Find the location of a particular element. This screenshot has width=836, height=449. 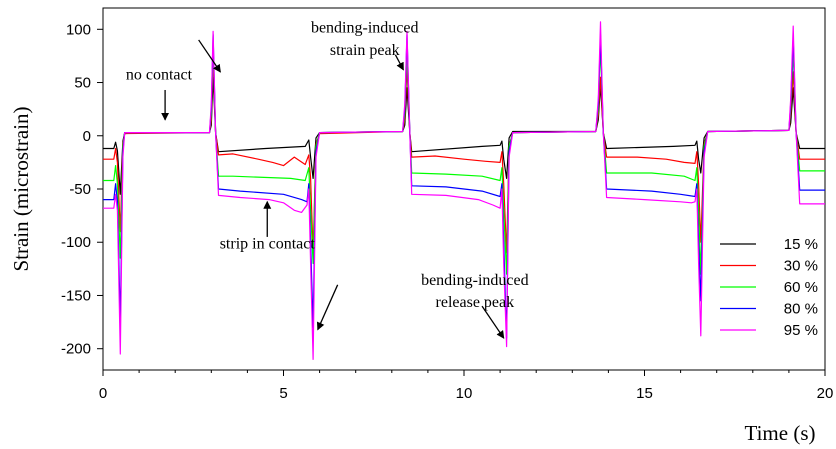

y-tick-label: -100 is located at coordinates (76, 242).